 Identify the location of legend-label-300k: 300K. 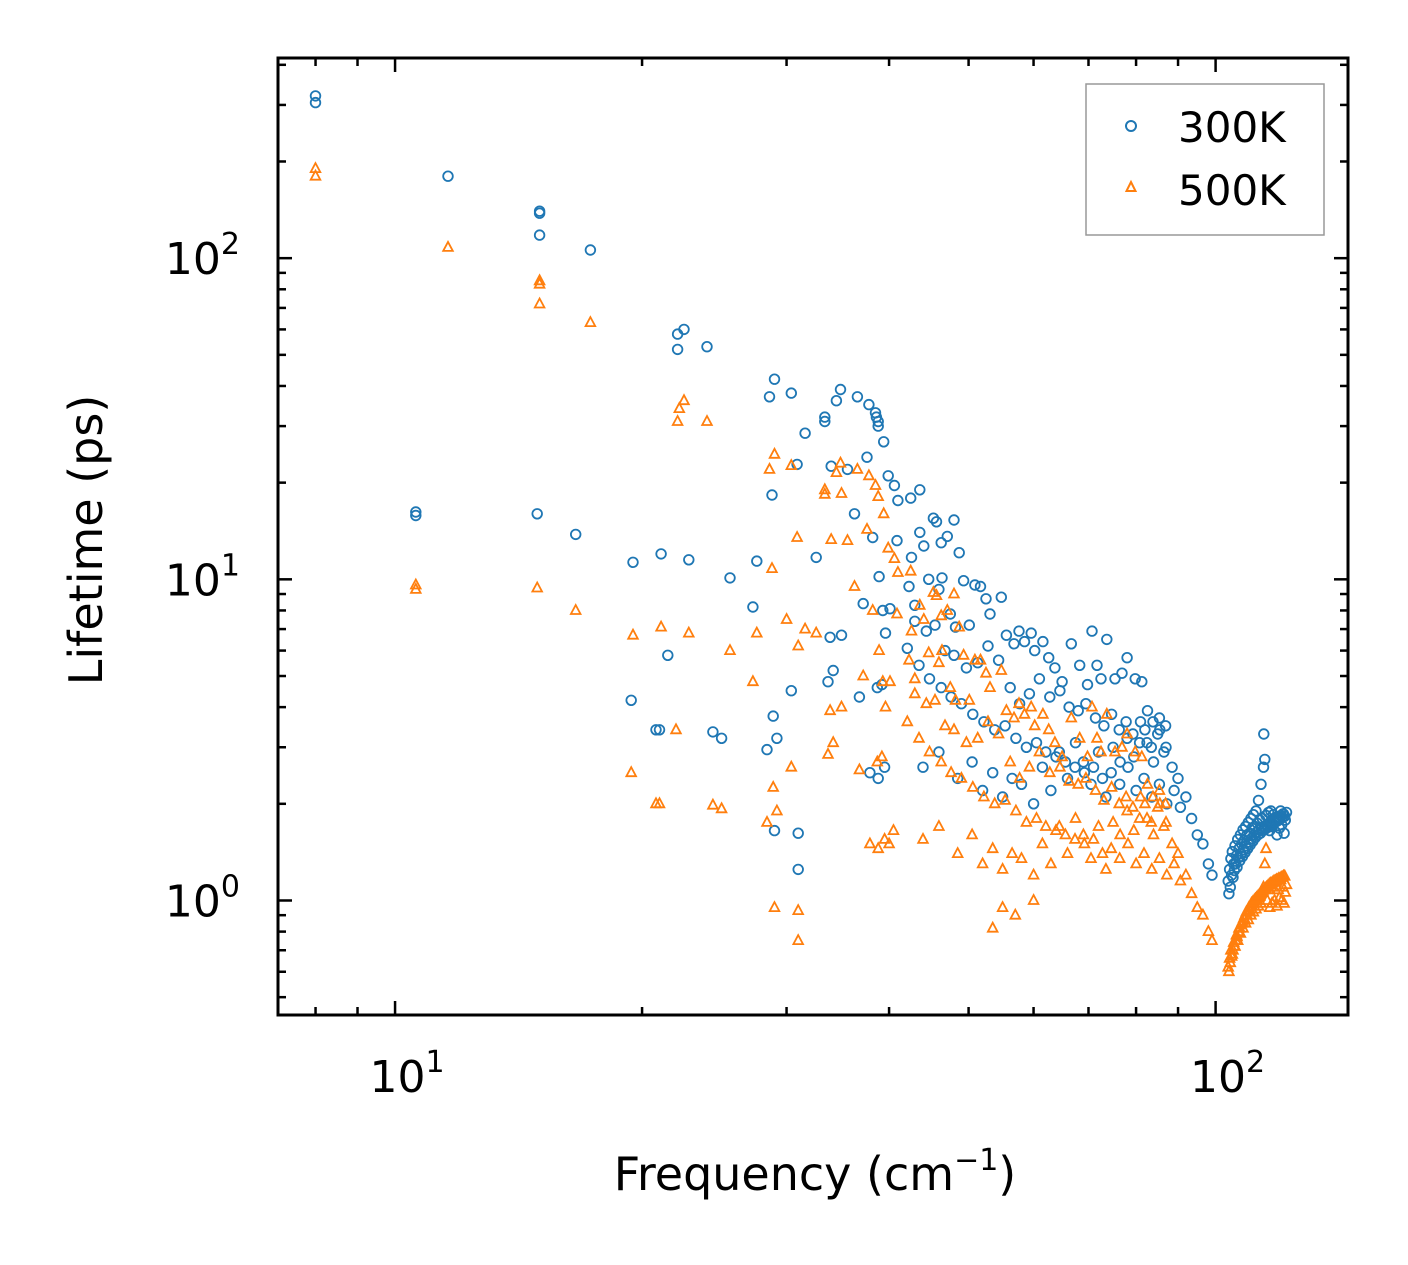
(1232, 127).